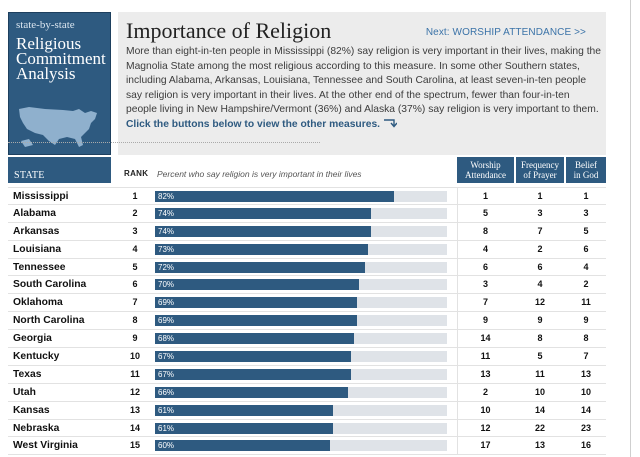  What do you see at coordinates (307, 357) in the screenshot?
I see `table-row: Kentucky 10 67% 11 5 7` at bounding box center [307, 357].